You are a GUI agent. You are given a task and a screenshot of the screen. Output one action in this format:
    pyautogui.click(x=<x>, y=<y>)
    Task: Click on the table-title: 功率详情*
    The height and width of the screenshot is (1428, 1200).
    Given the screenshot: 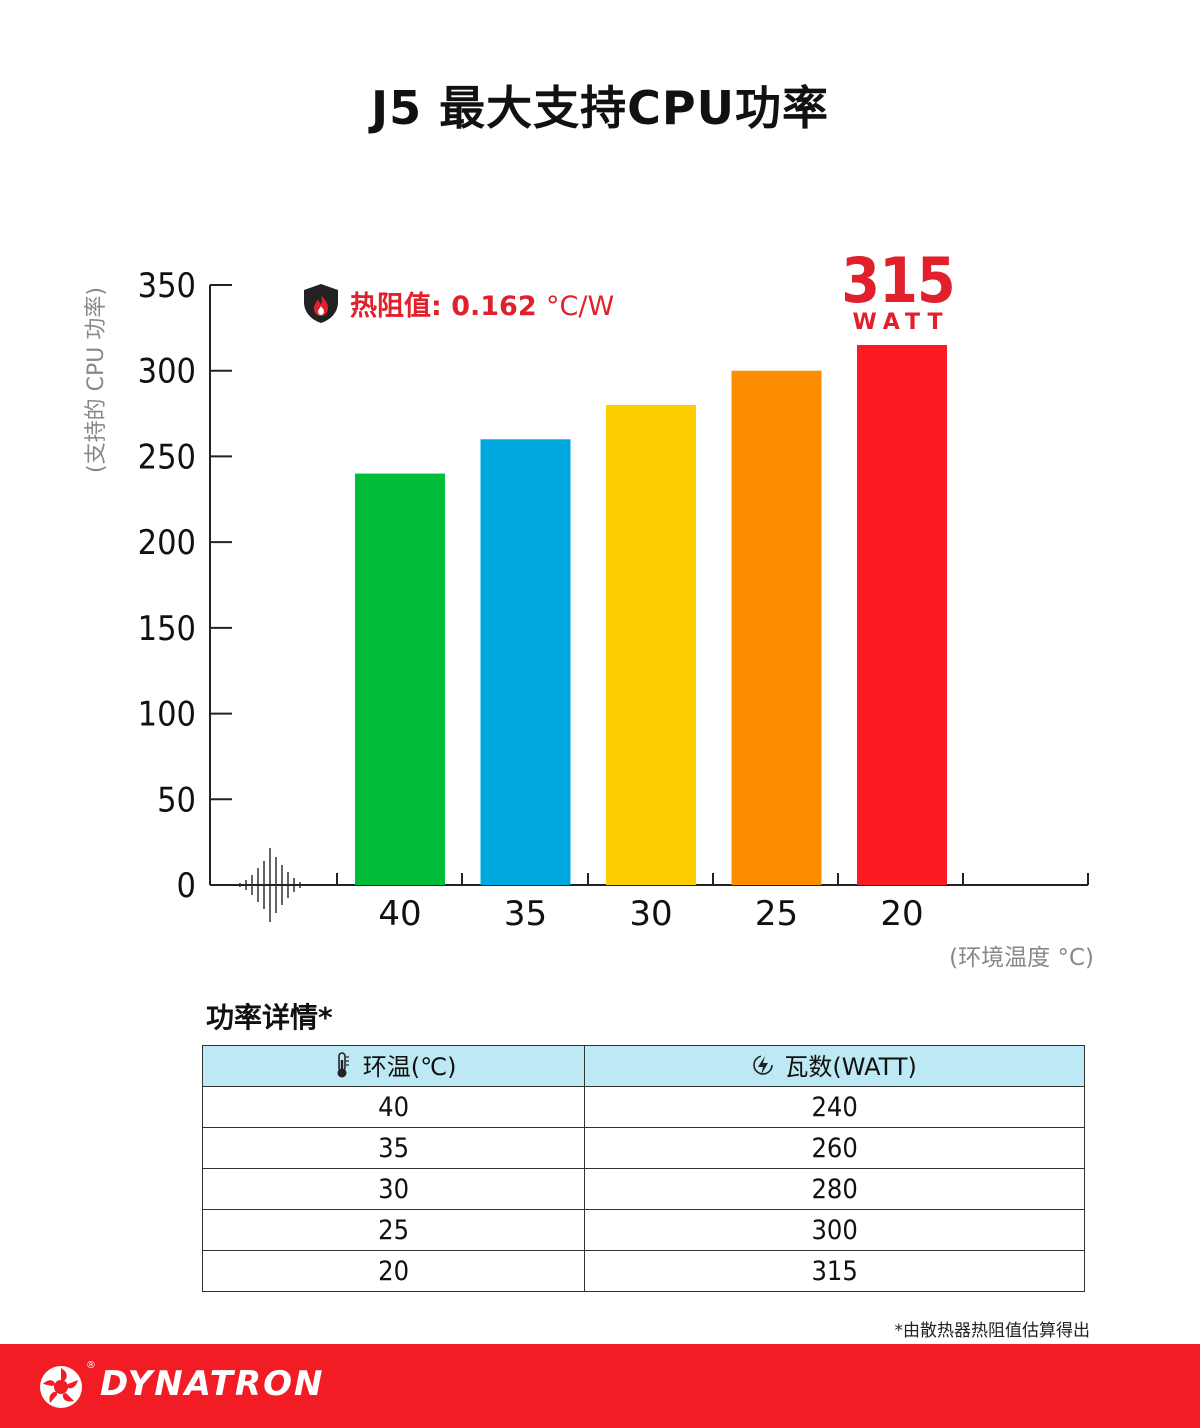 What is the action you would take?
    pyautogui.click(x=269, y=1017)
    